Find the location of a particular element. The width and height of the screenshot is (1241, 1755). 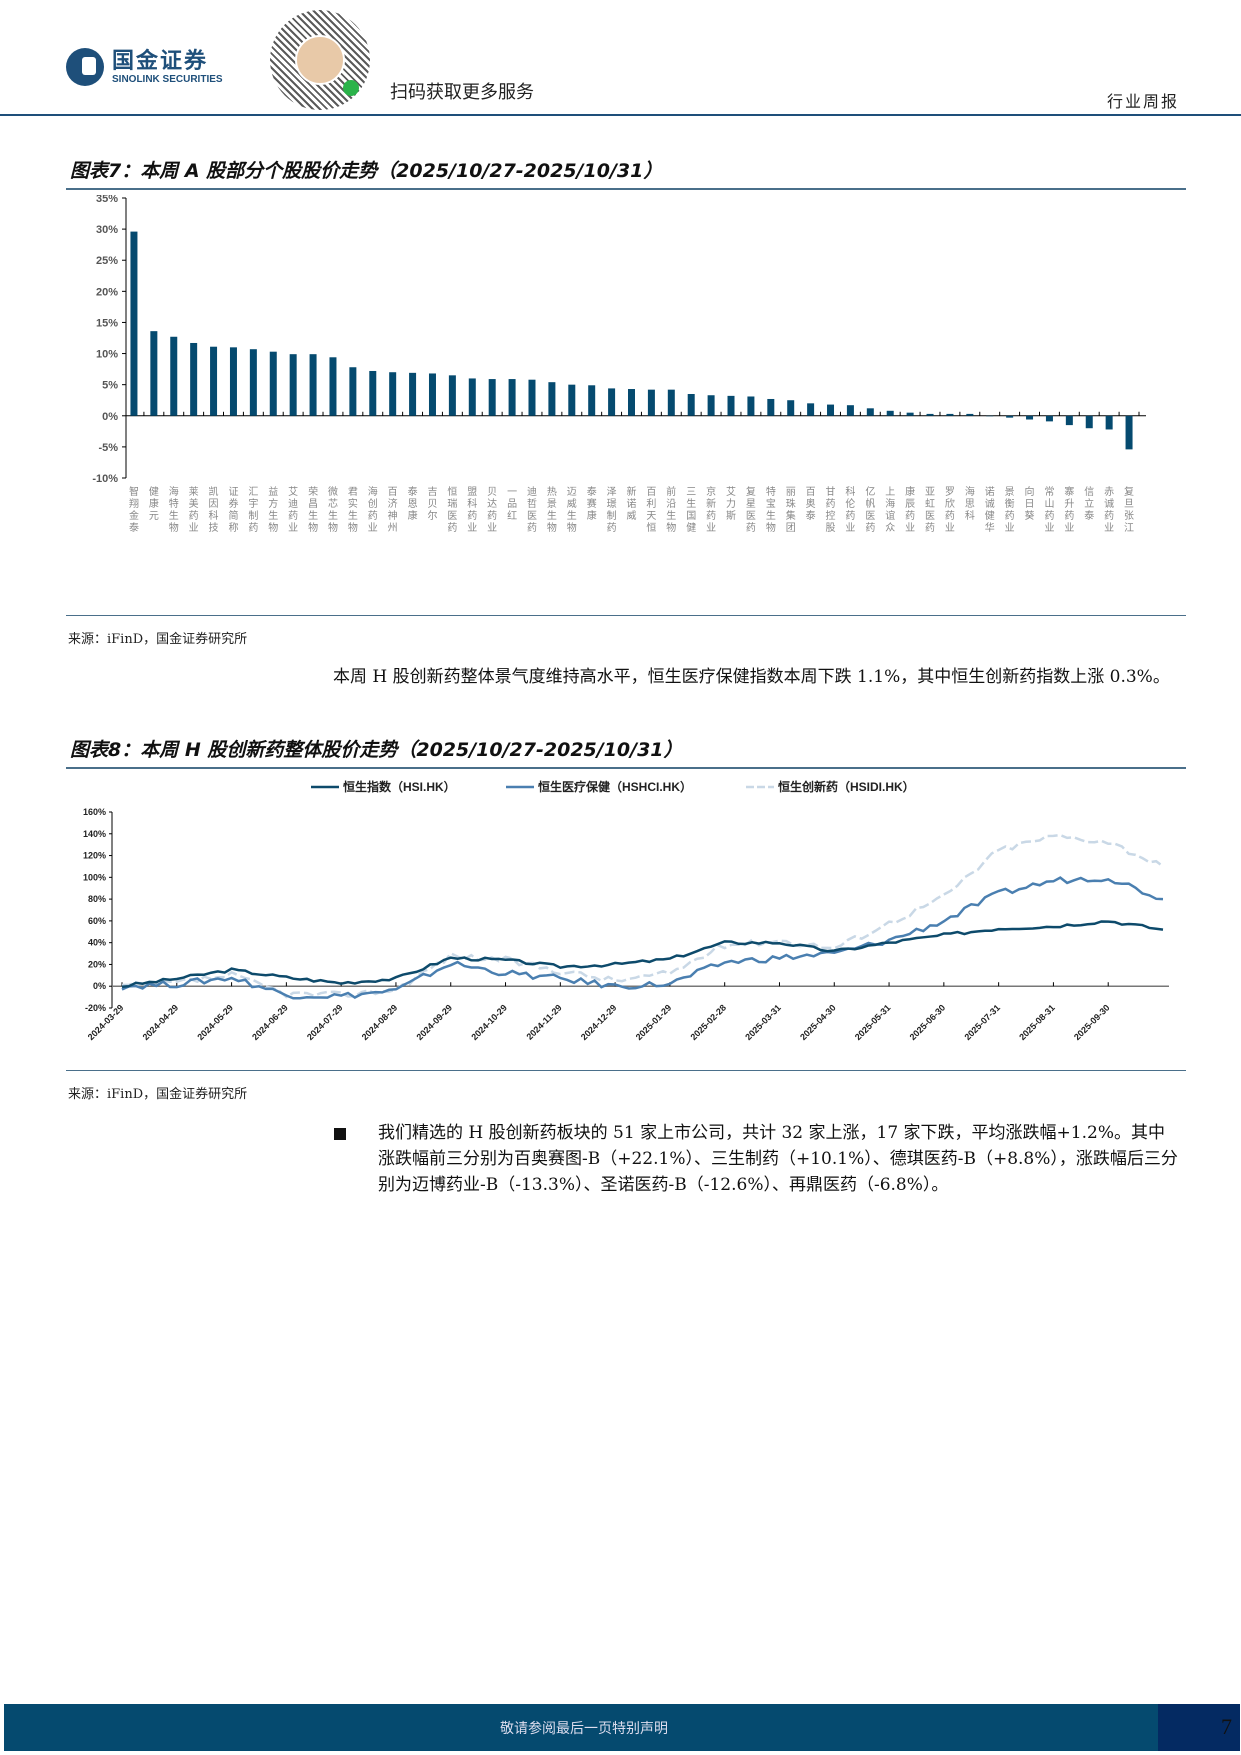

svg-text: 恒生指数（HSI.HK） is located at coordinates (399, 786).